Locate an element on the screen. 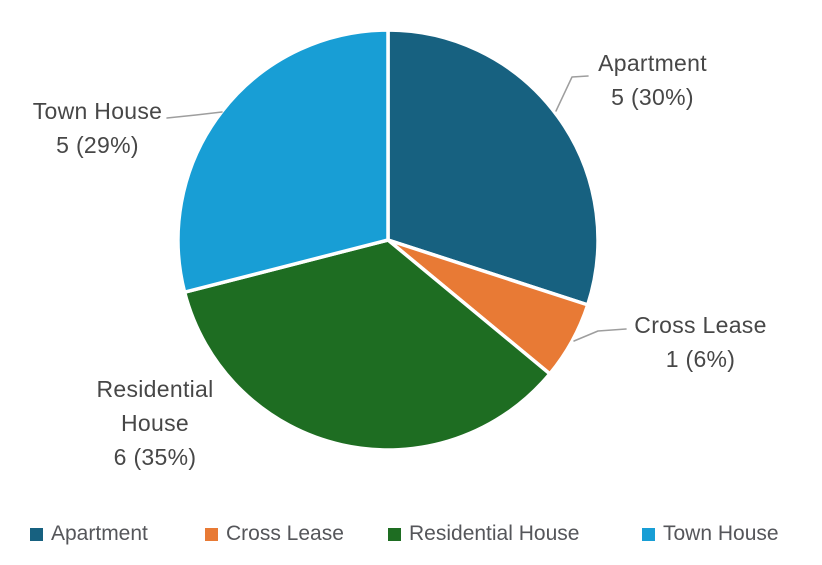 Image resolution: width=822 pixels, height=565 pixels. callout-residential-house-value: 6 (35%) is located at coordinates (155, 457).